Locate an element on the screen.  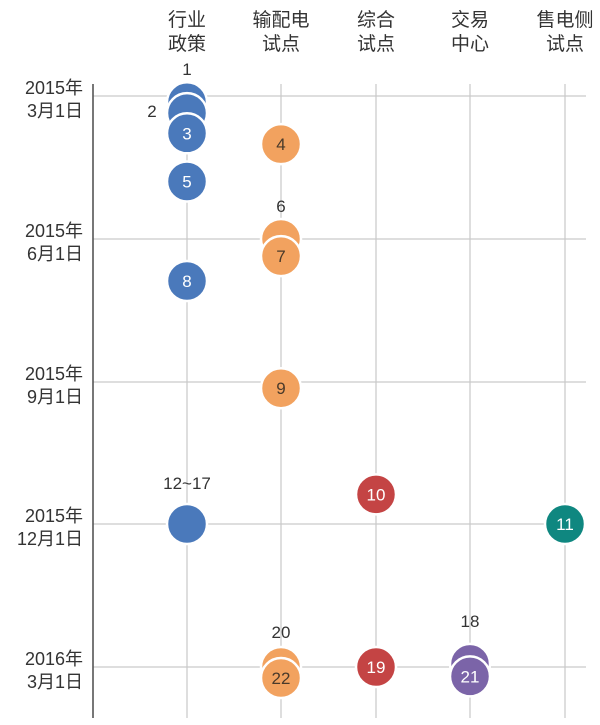
event-point-label-14: 19 is located at coordinates (376, 667).